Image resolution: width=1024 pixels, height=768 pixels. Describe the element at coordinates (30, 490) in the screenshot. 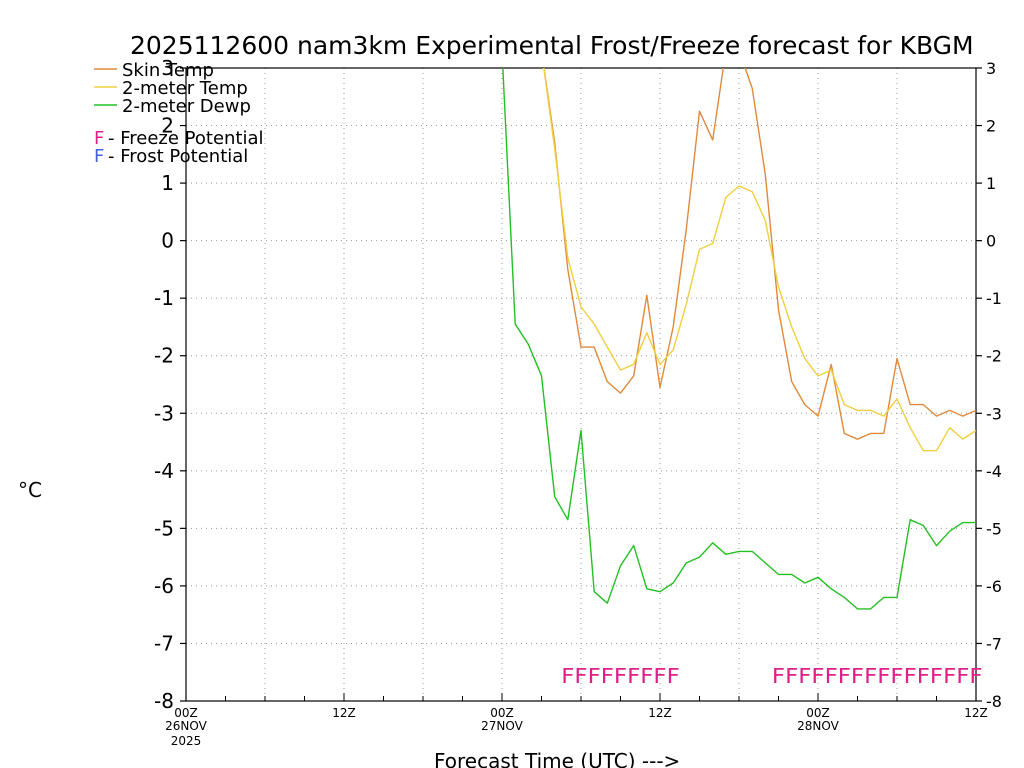

I see `y-axis-label: °C` at that location.